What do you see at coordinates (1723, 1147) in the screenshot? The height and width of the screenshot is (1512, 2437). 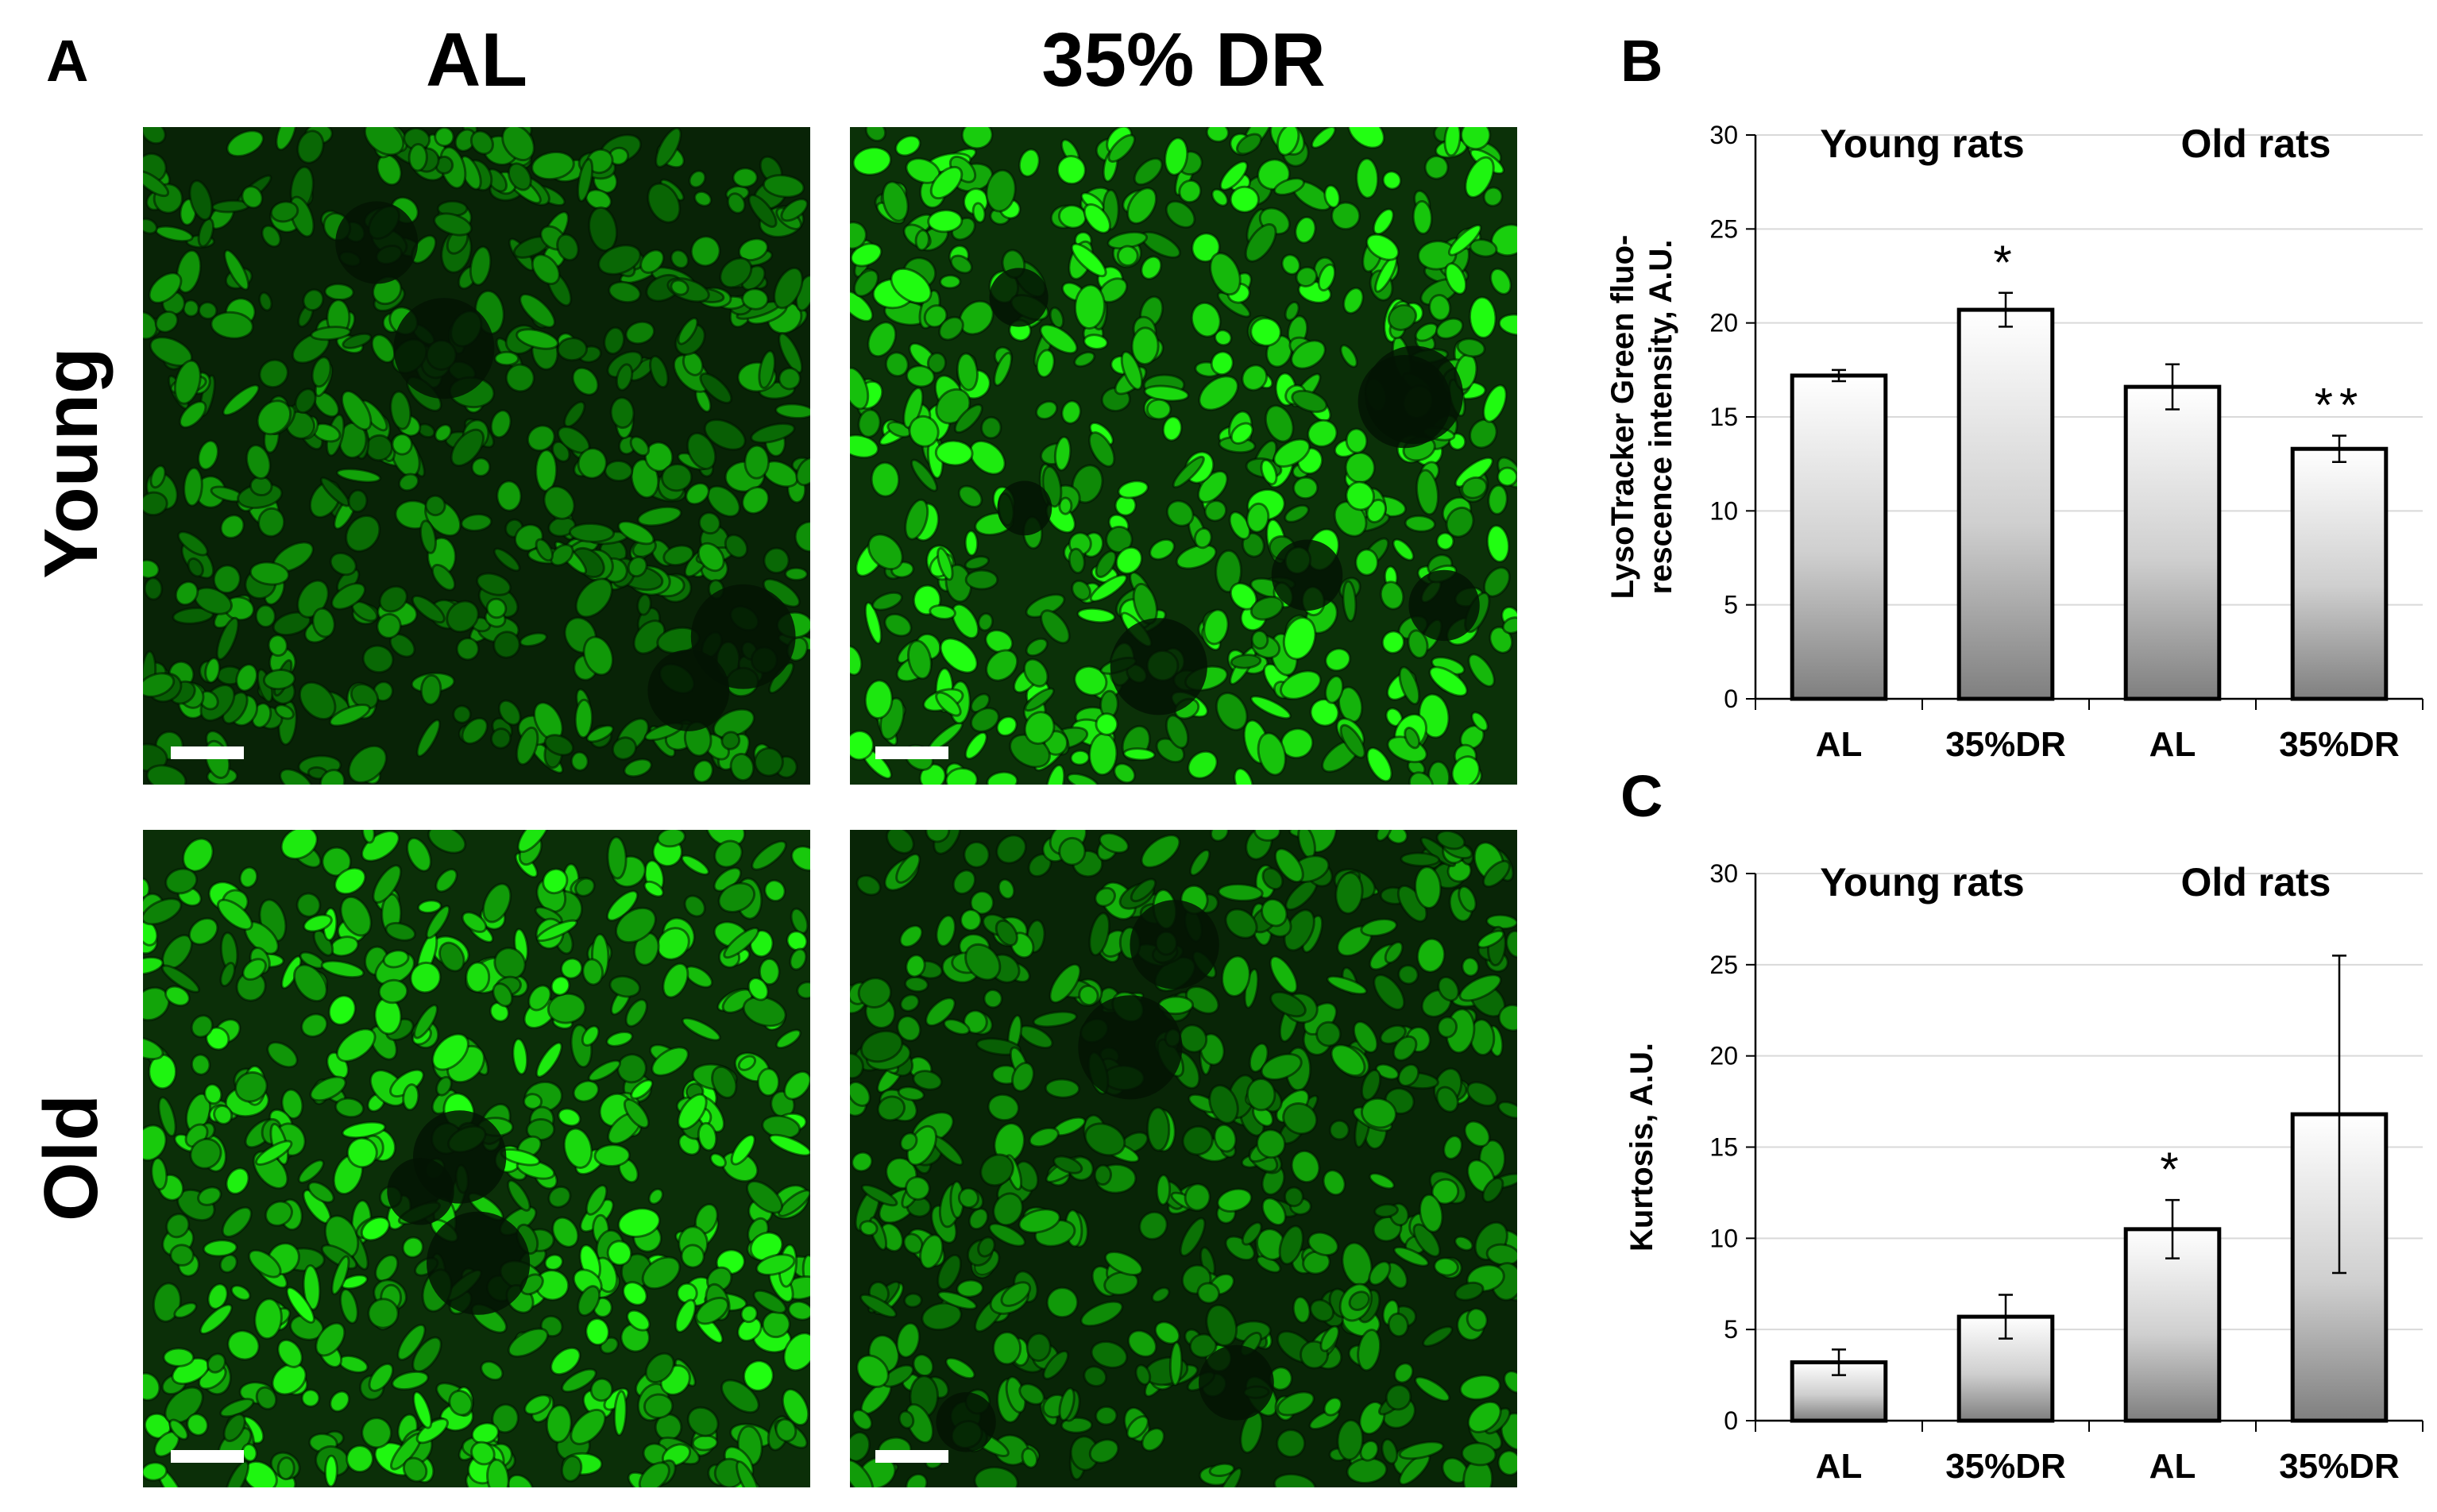 I see `chart-c-ytick-label: 15` at bounding box center [1723, 1147].